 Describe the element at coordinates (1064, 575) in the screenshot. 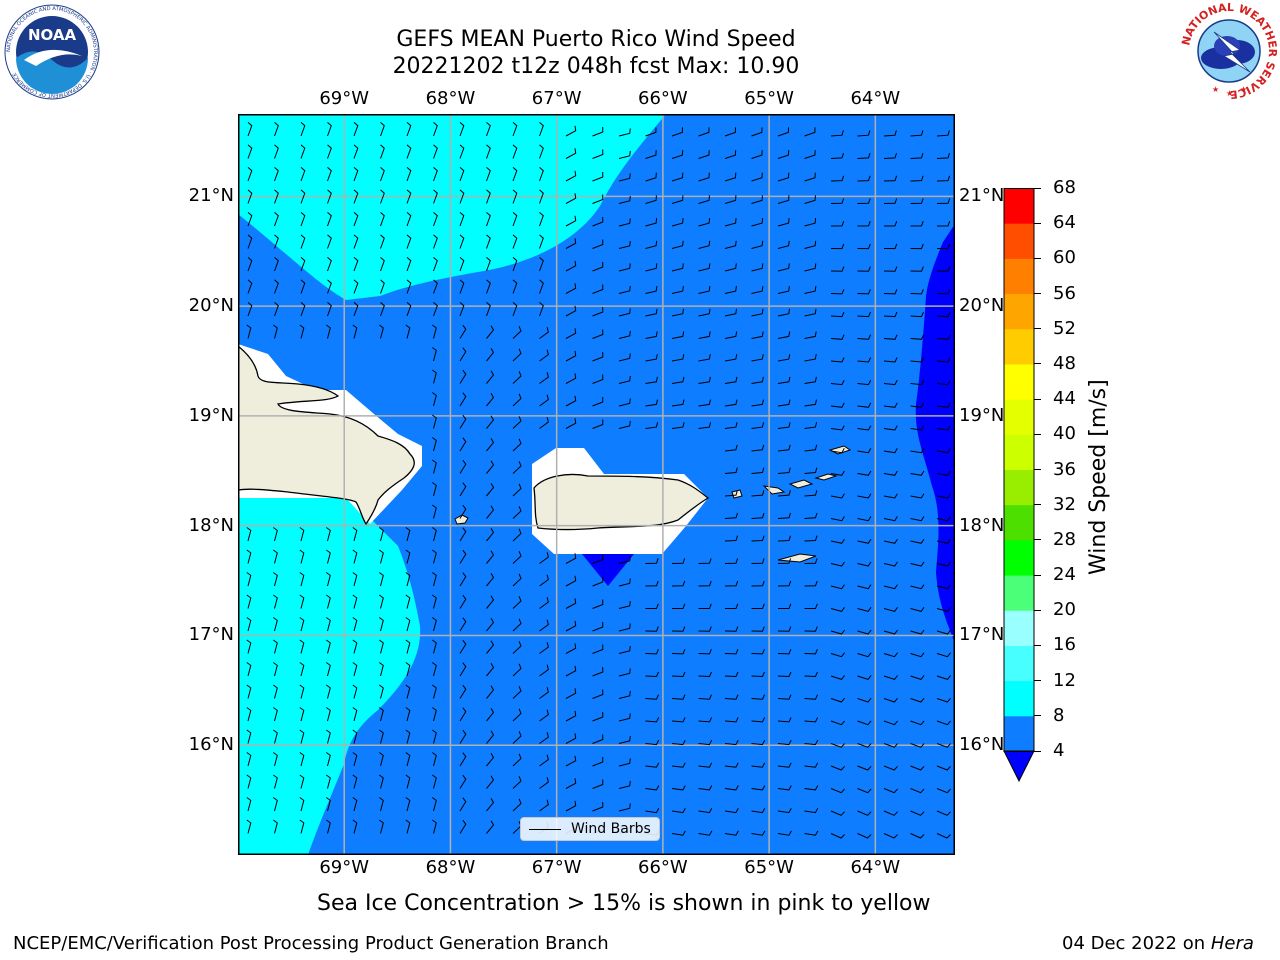

I see `colorbar-tick-label-5: 24` at that location.